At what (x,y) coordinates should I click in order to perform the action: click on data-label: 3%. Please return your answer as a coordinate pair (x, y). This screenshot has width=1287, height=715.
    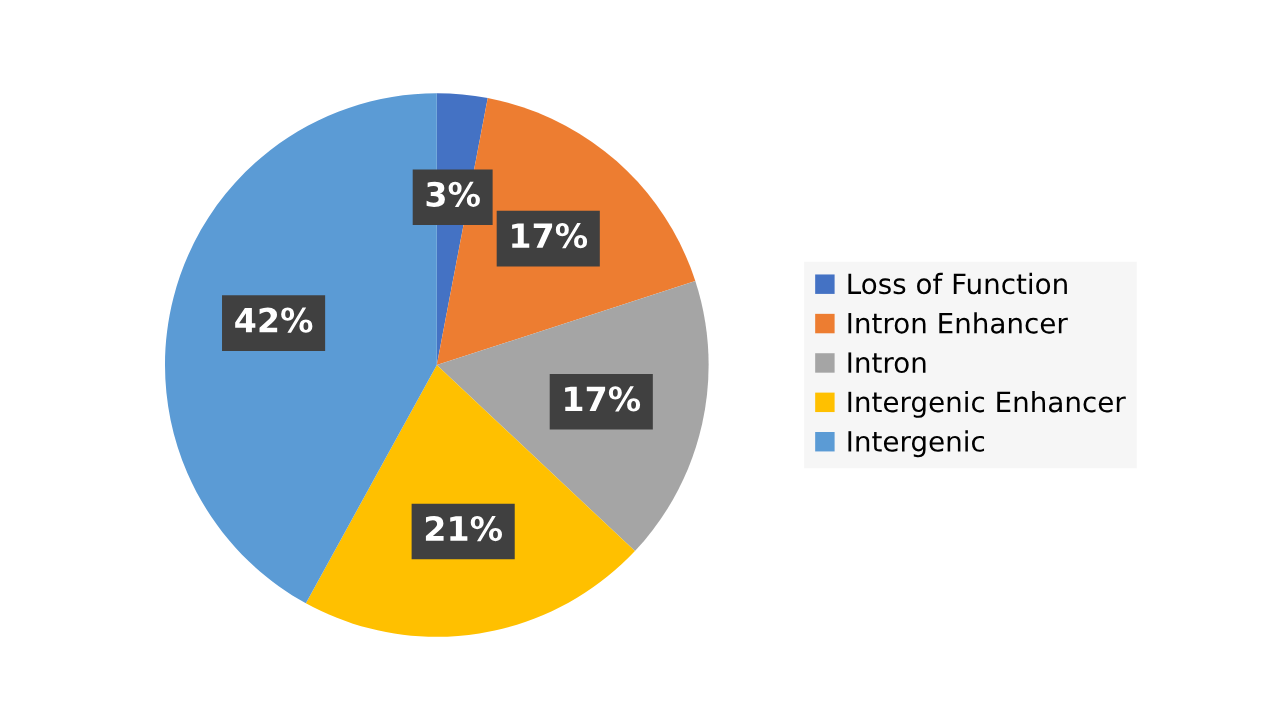
    Looking at the image, I should click on (453, 194).